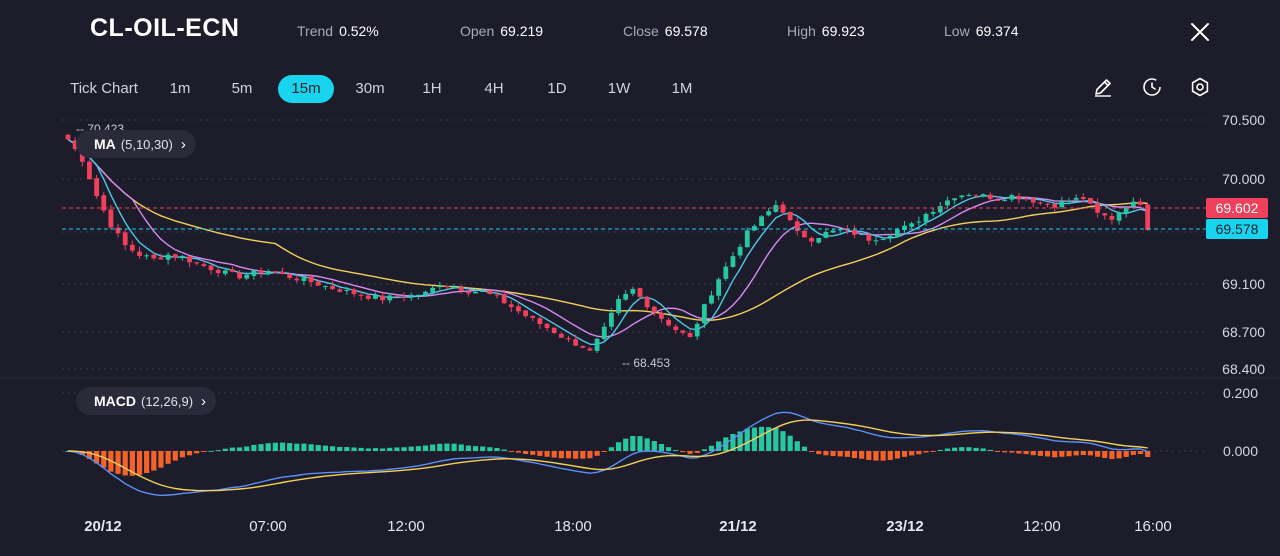  What do you see at coordinates (432, 88) in the screenshot?
I see `tab-1h: 1H` at bounding box center [432, 88].